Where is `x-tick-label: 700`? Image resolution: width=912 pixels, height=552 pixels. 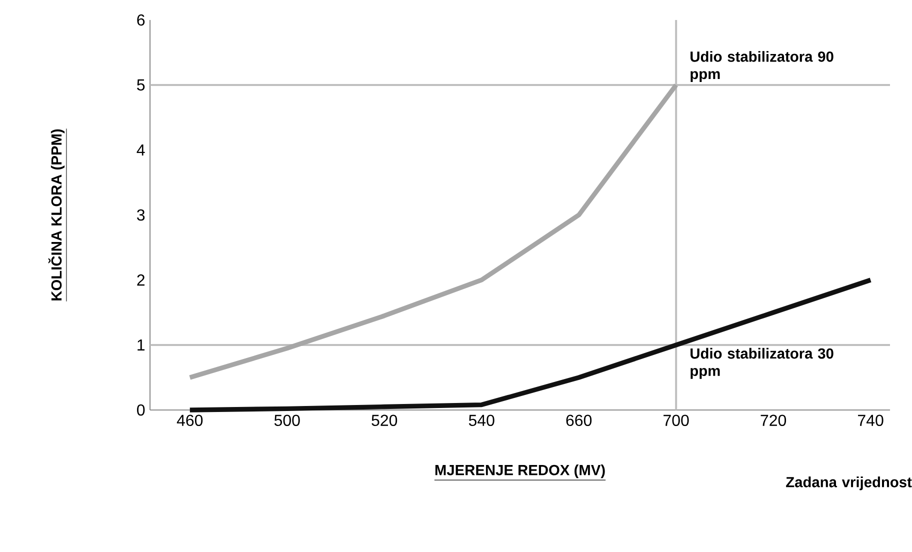 x-tick-label: 700 is located at coordinates (676, 420).